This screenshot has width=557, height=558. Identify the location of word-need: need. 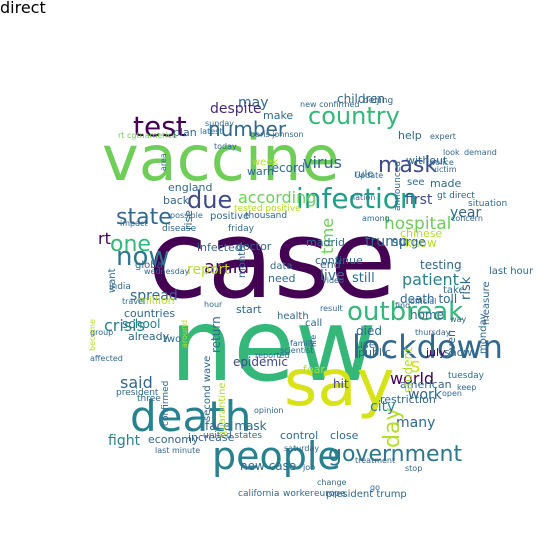
(282, 278).